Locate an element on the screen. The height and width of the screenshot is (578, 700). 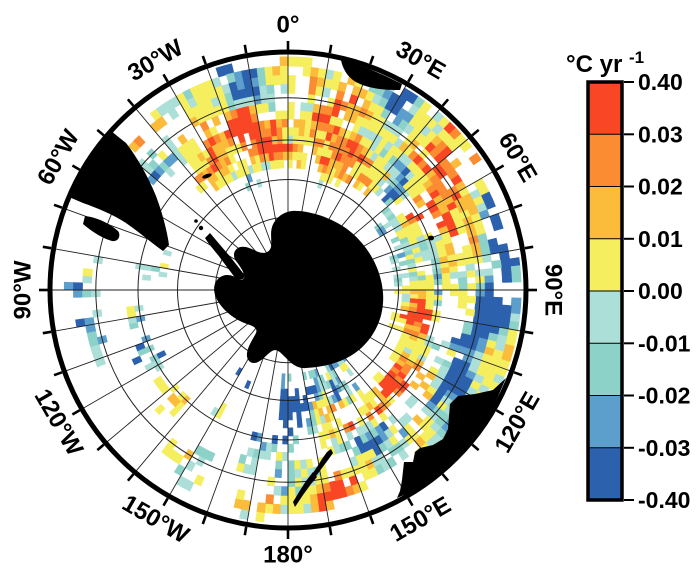
island-south-georgia is located at coordinates (207, 176).